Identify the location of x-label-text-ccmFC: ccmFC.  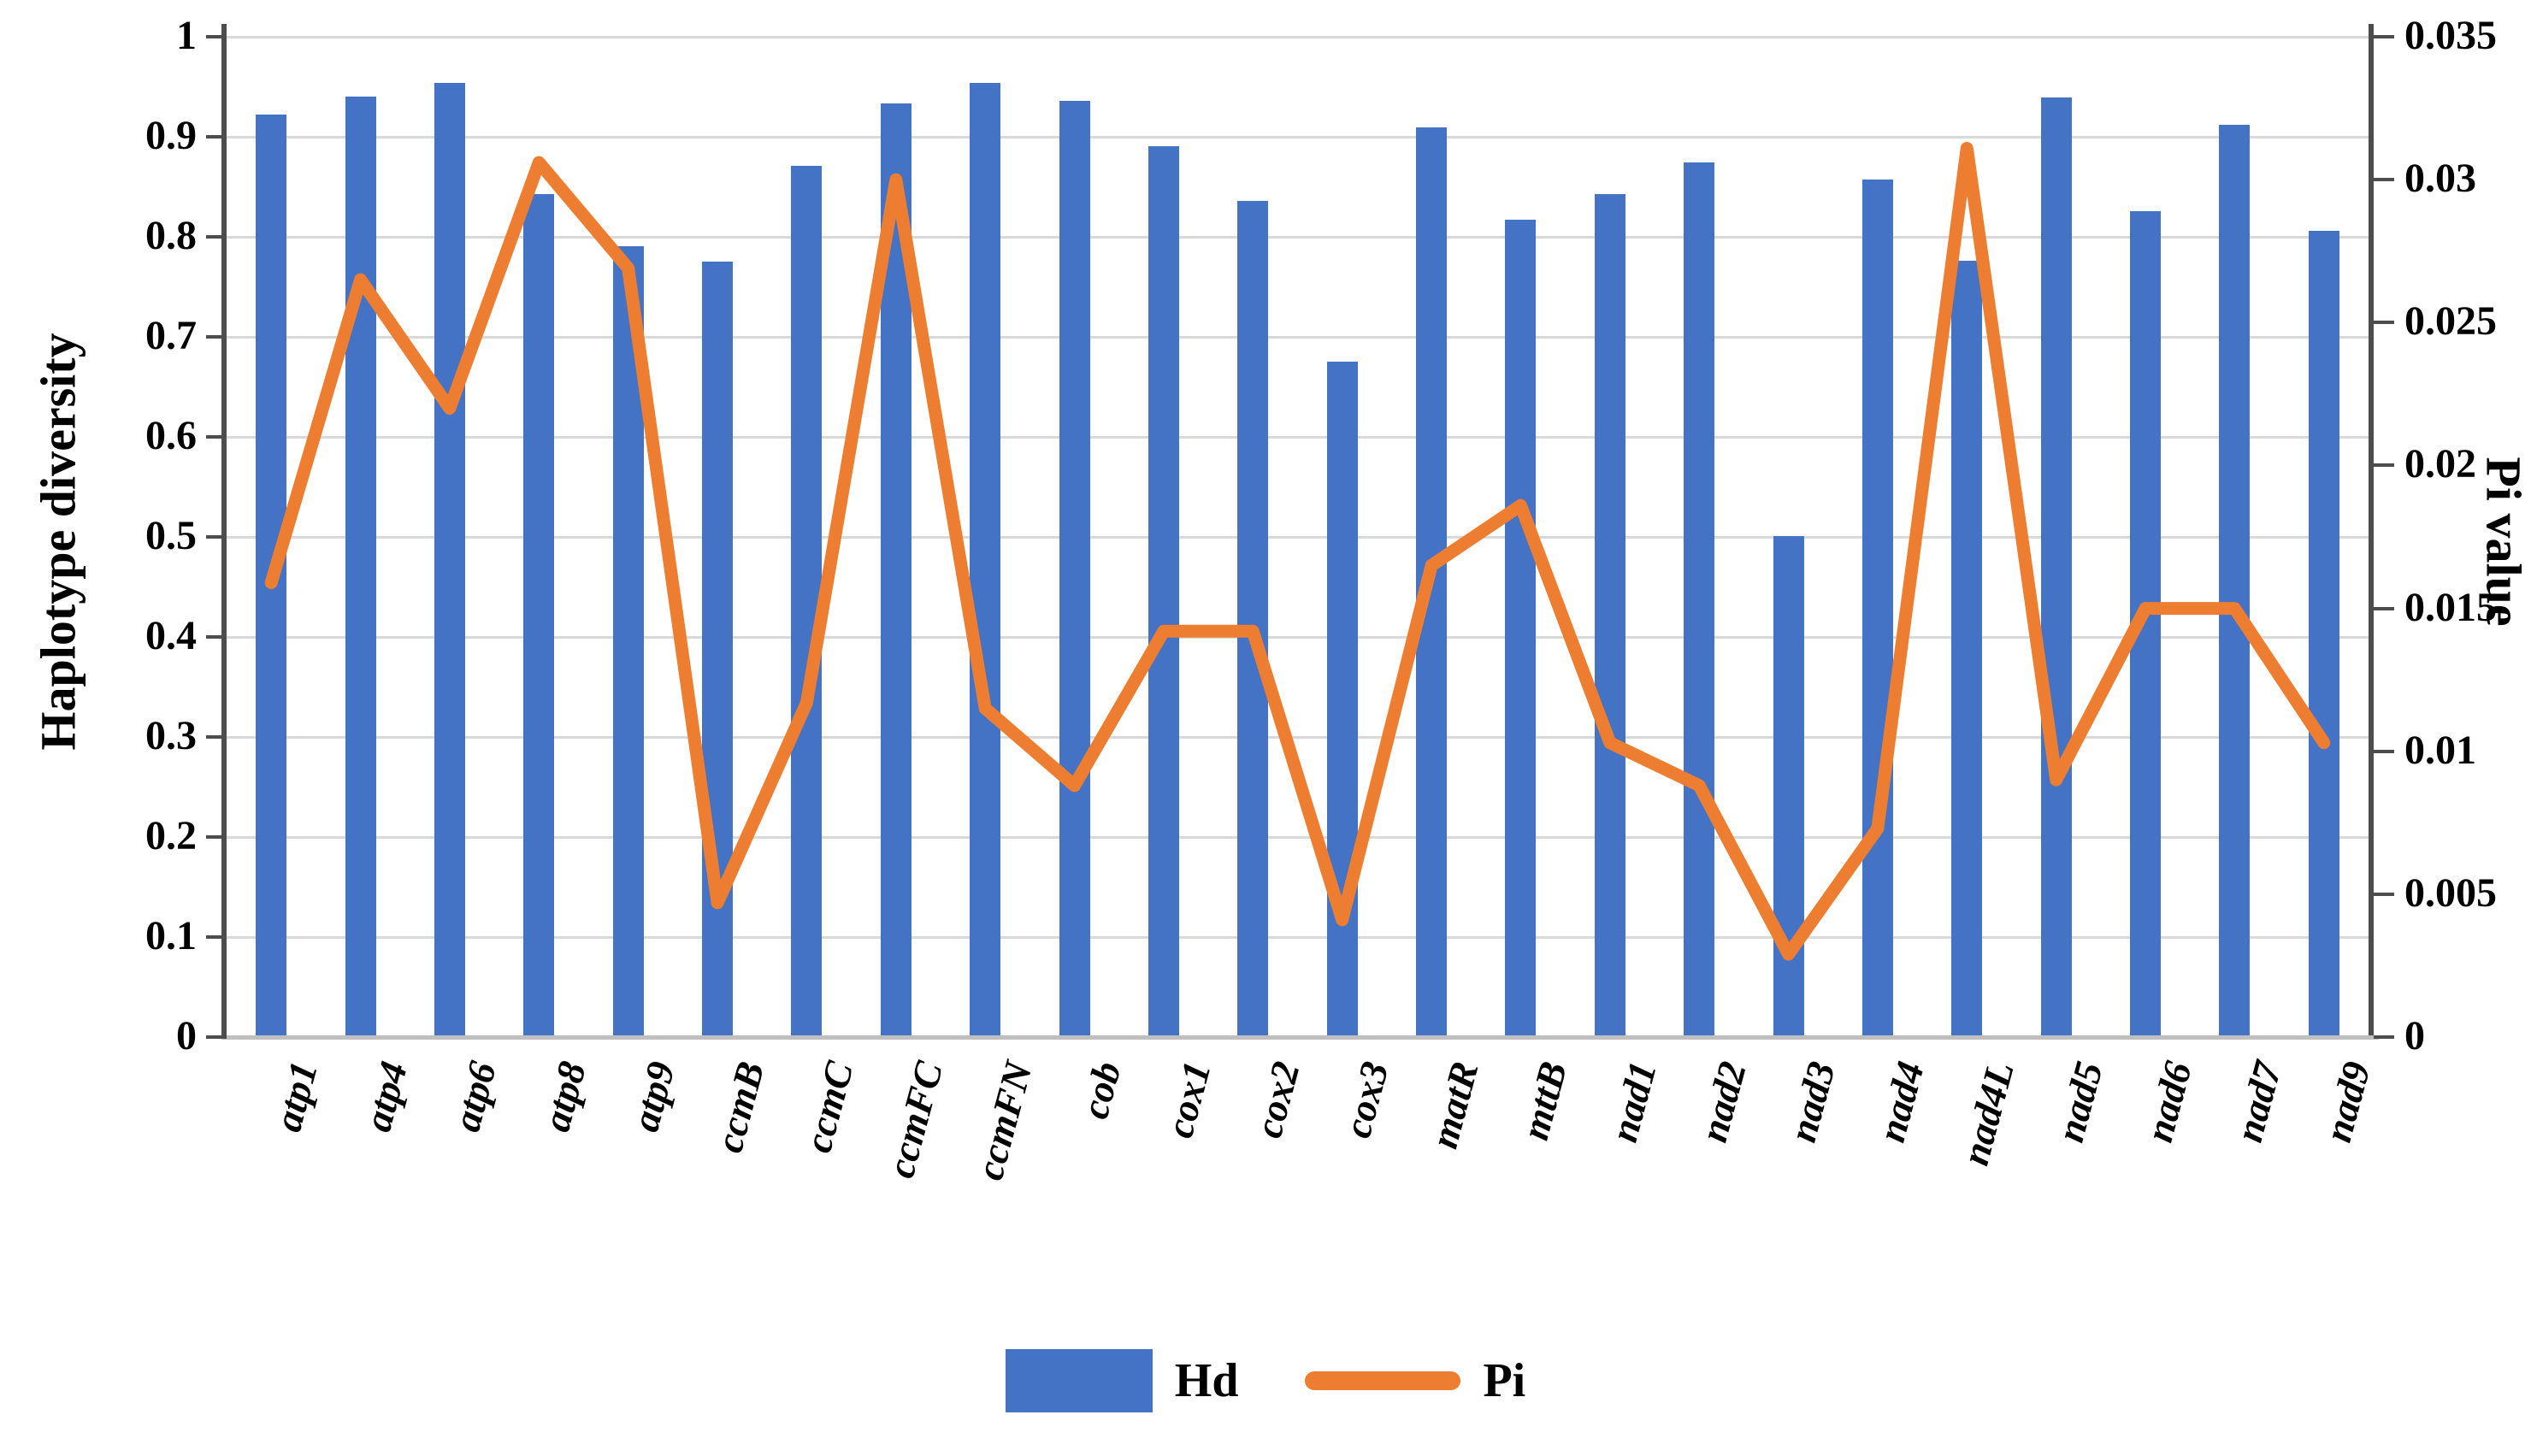
(915, 1119).